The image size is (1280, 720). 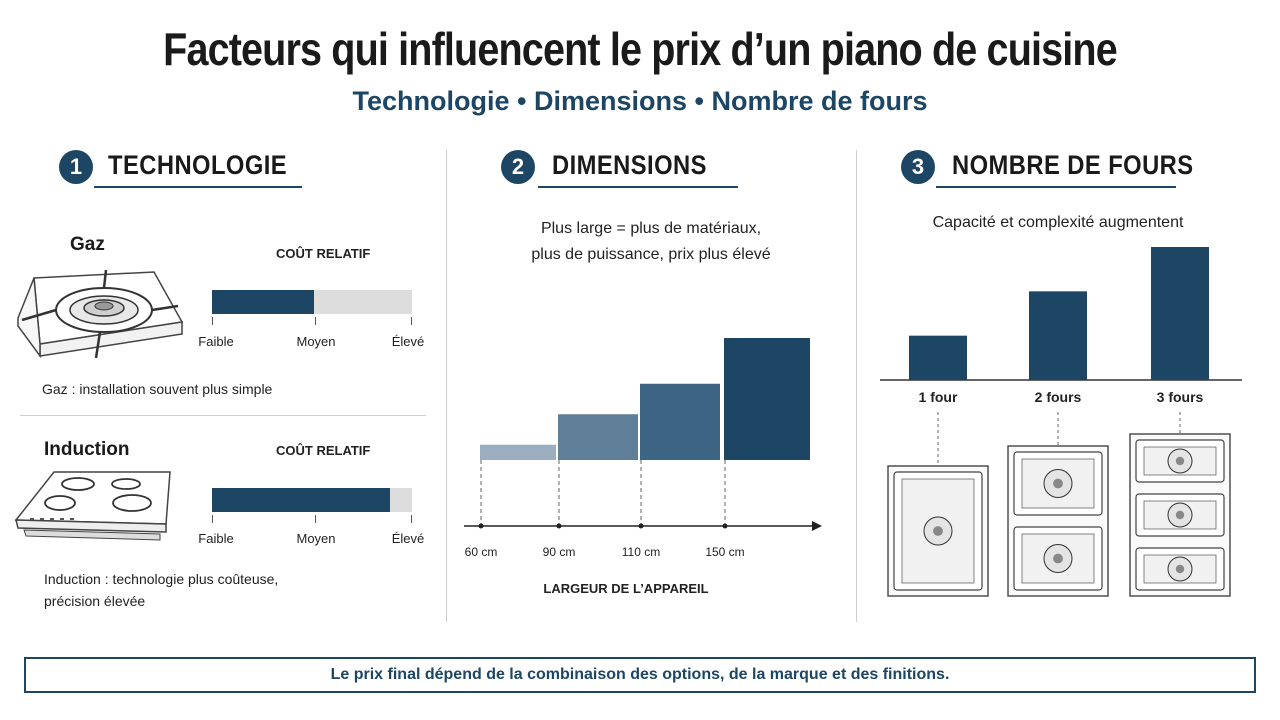 What do you see at coordinates (216, 341) in the screenshot?
I see `gas-tick-label-low: Faible` at bounding box center [216, 341].